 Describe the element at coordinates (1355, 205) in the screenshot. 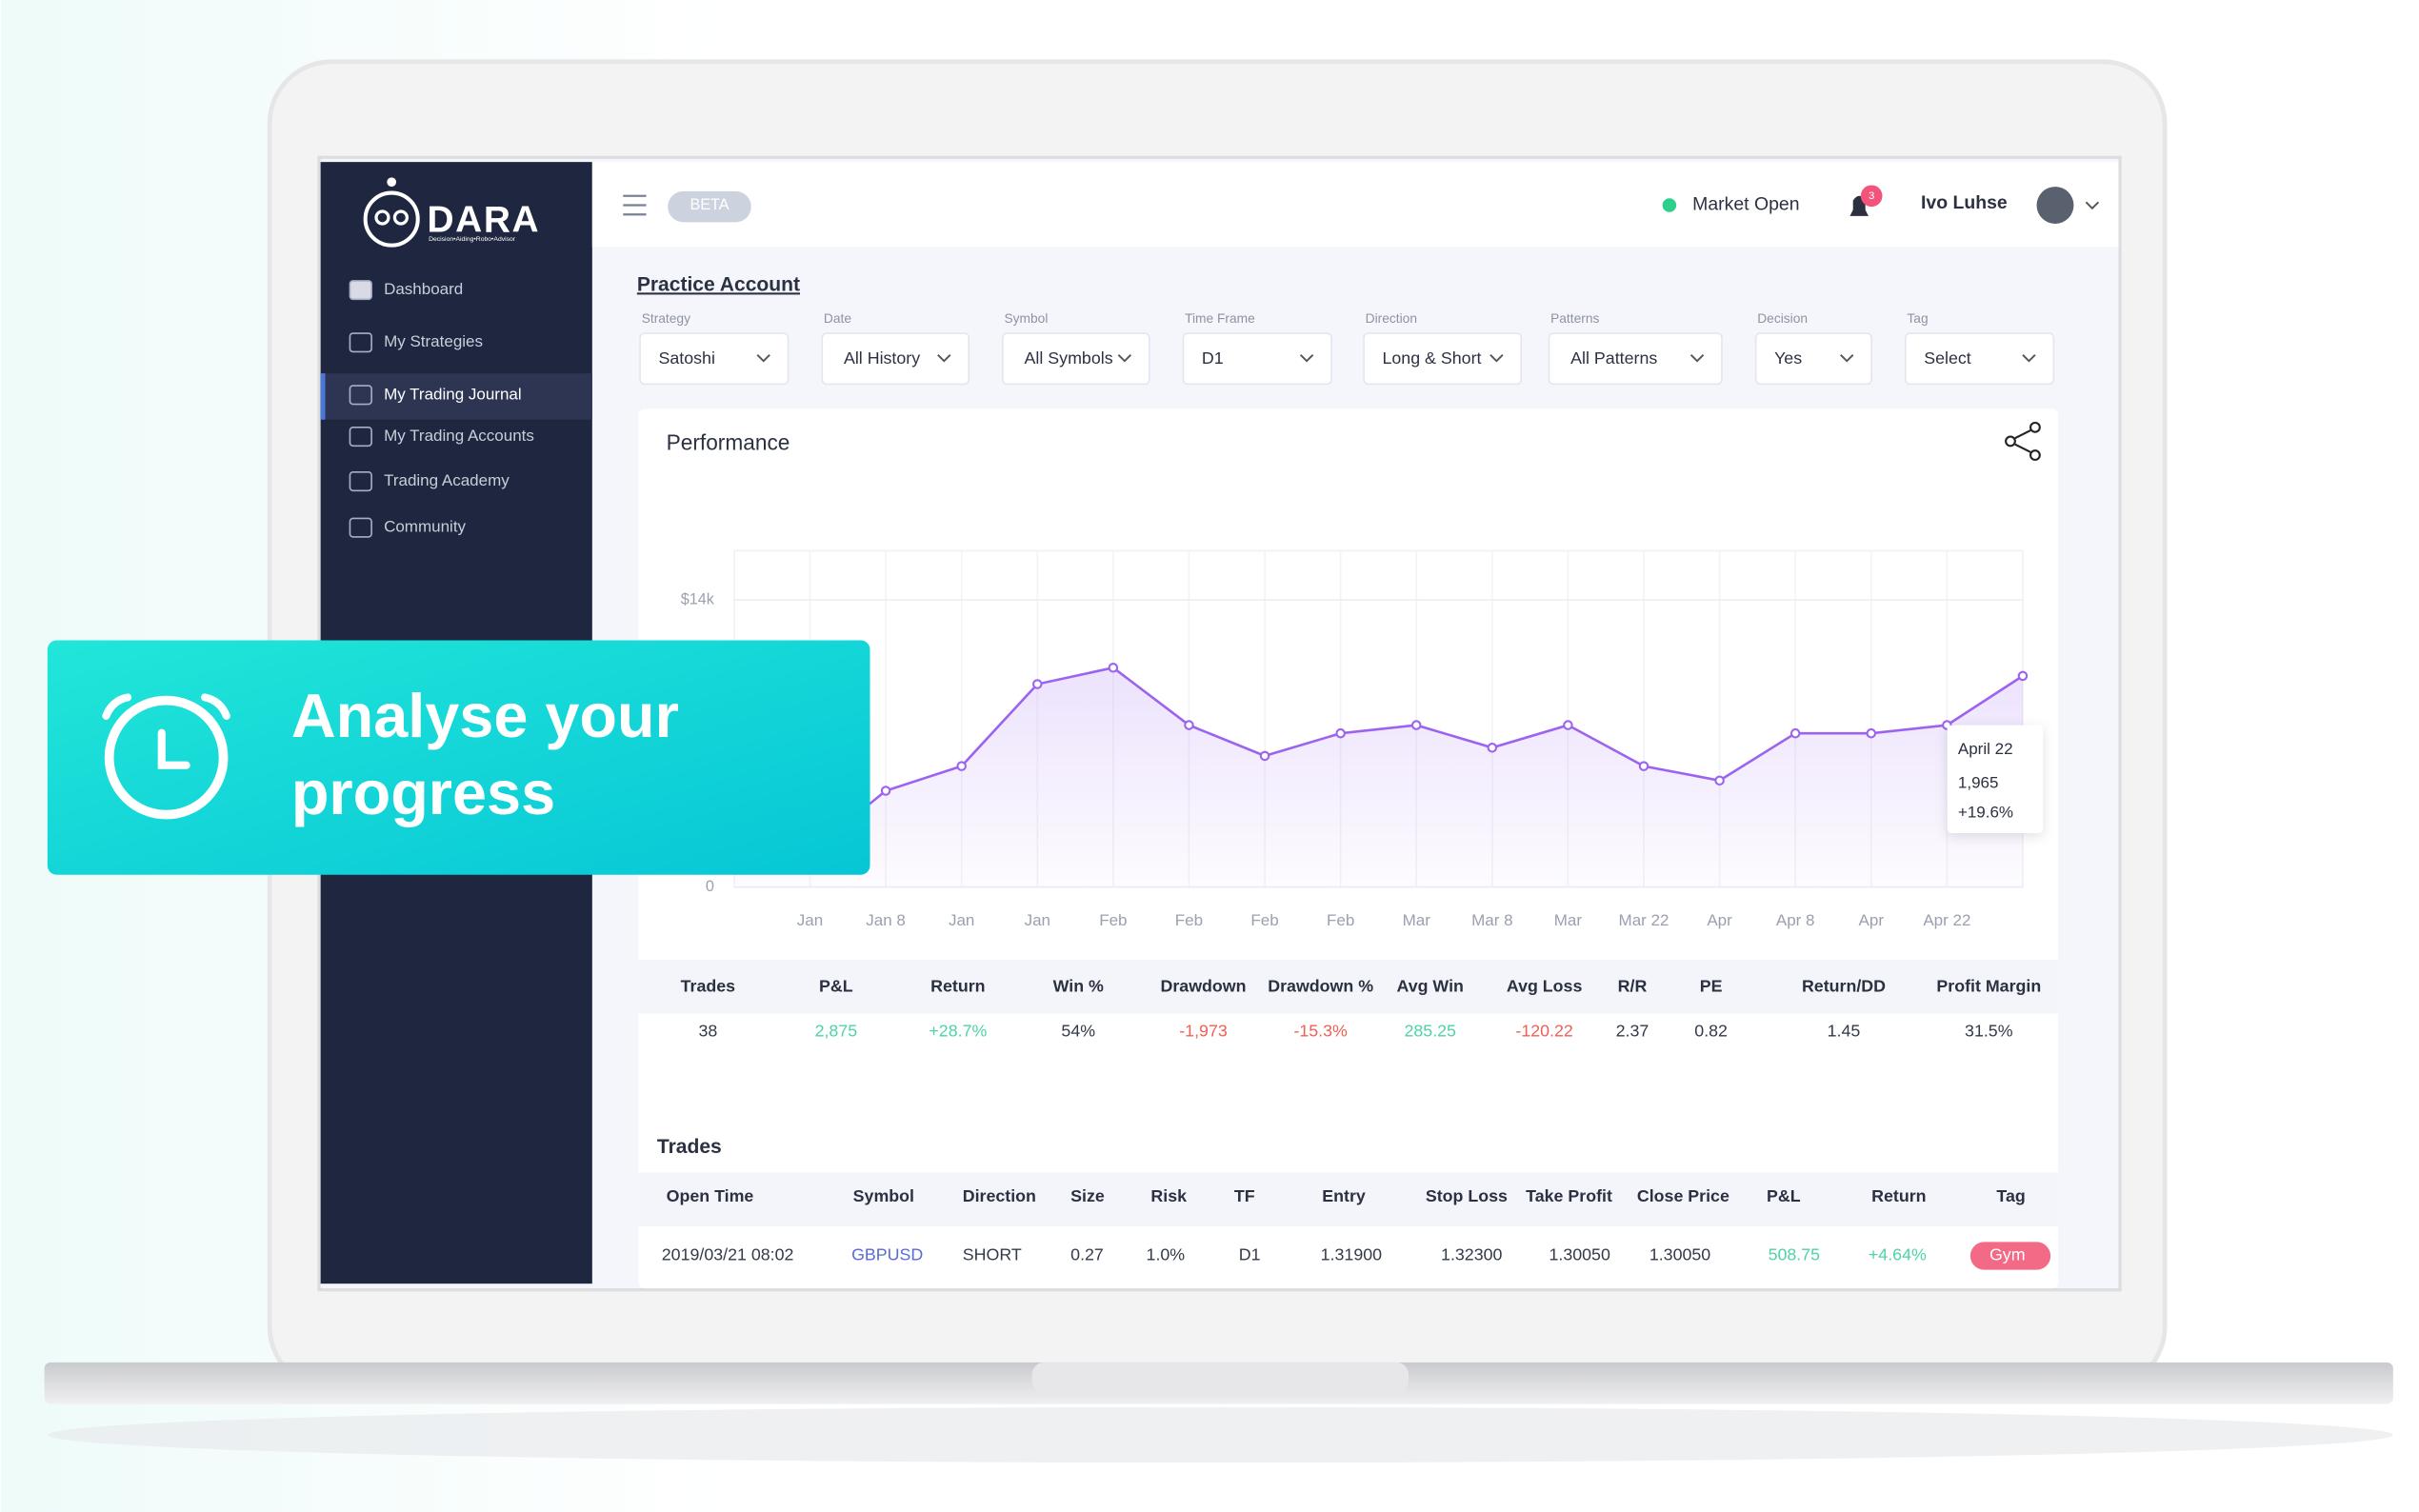

I see `topbar` at that location.